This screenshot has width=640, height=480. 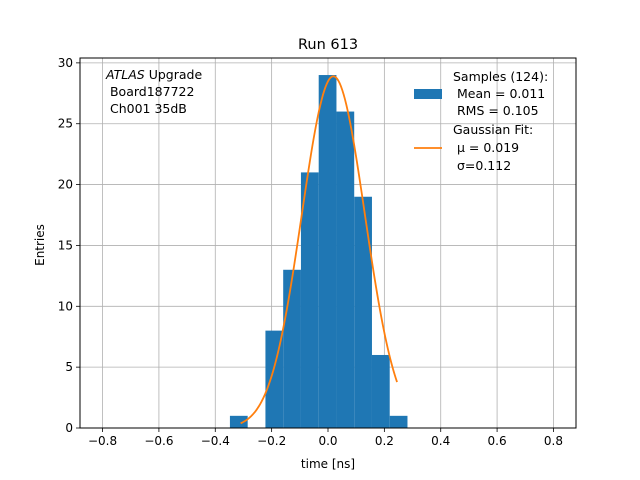 I want to click on annotation-line-2: Board187722, so click(x=150, y=91).